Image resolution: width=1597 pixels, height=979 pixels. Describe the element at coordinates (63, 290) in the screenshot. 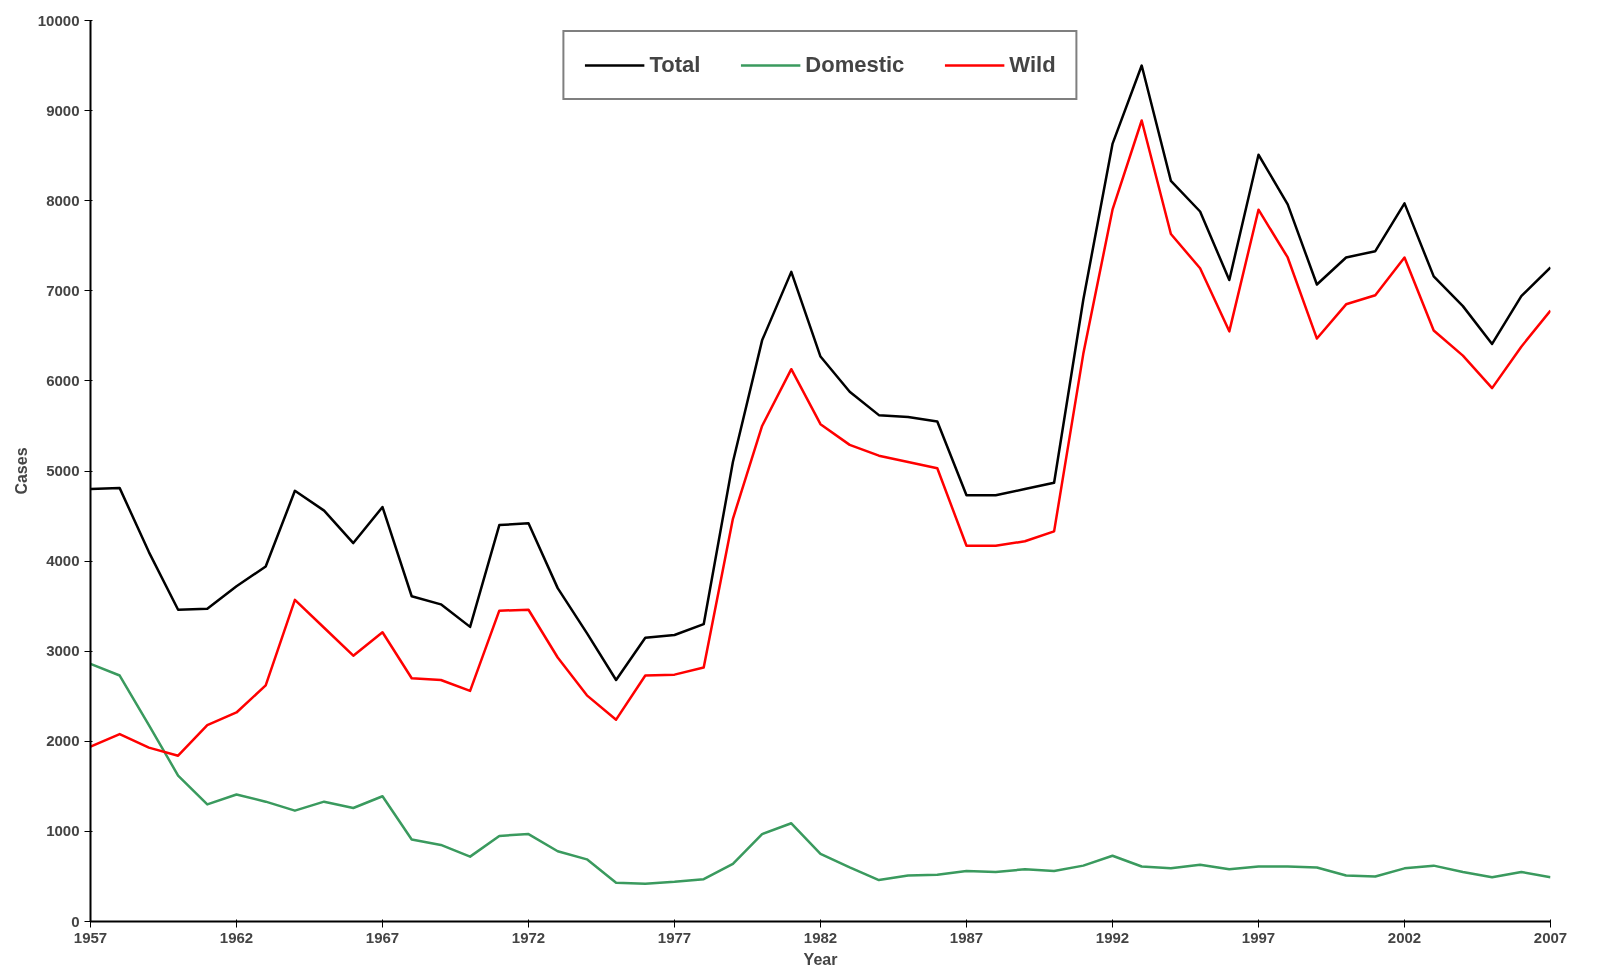

I see `y-tick-label: 7000` at that location.